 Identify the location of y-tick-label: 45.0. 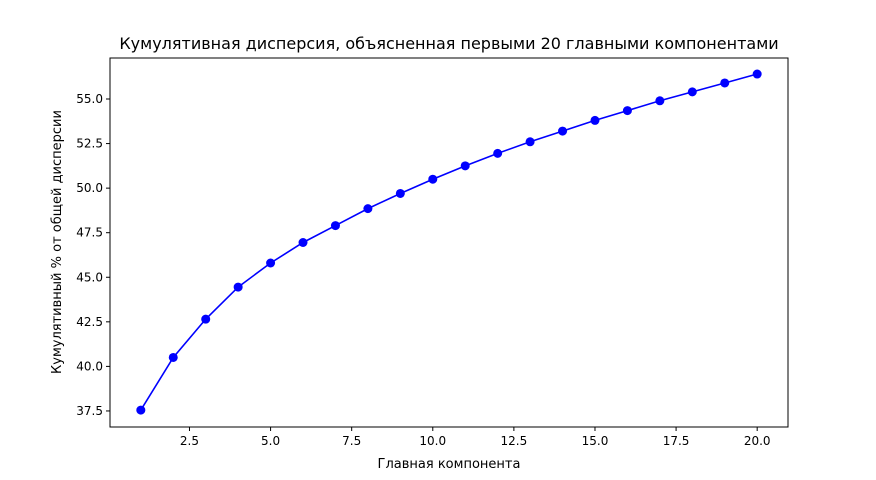
(89, 277).